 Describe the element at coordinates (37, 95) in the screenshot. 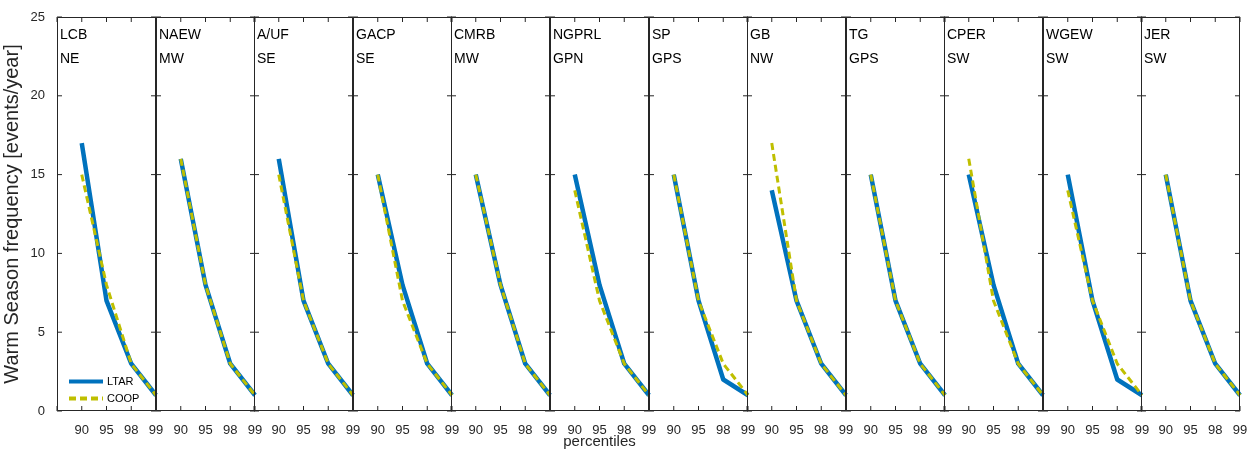

I see `y-tick-label: 20` at that location.